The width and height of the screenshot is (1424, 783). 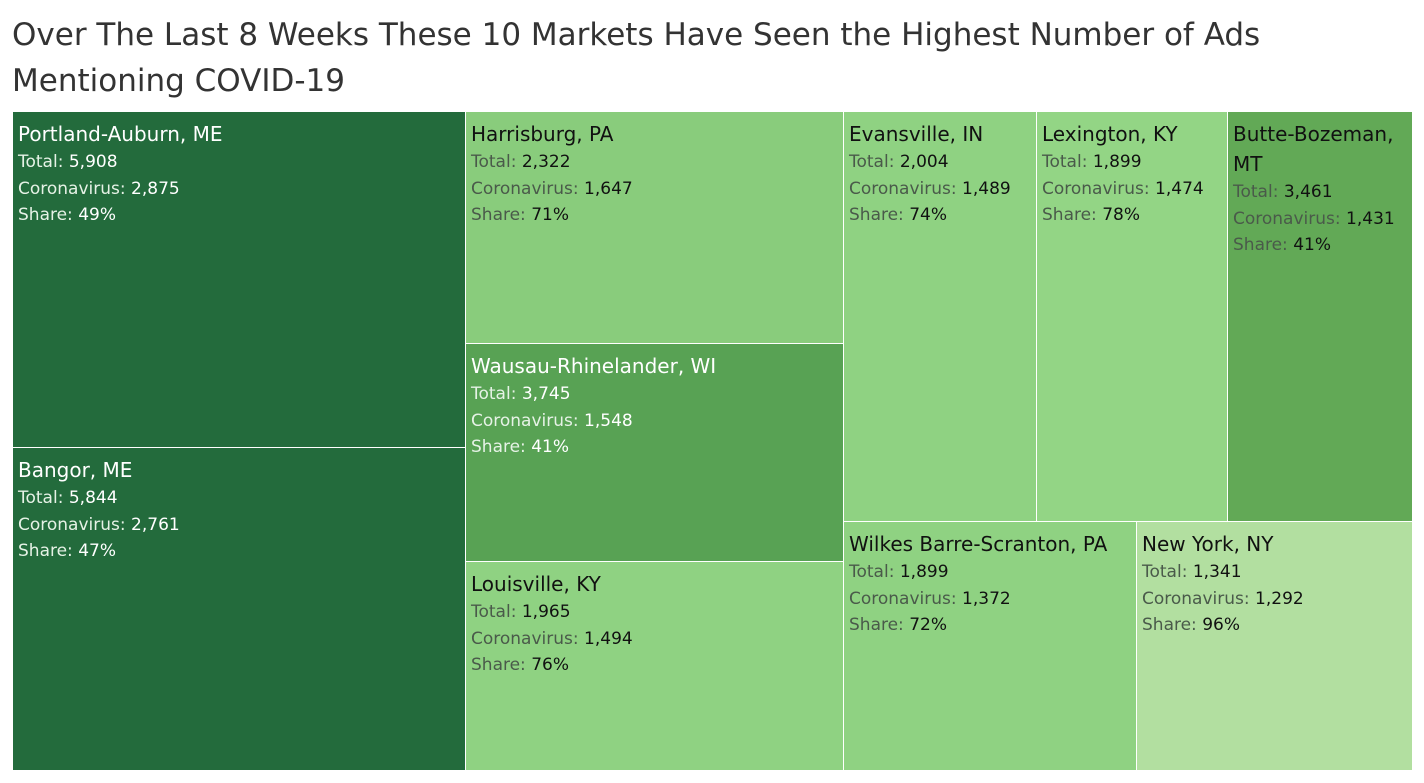 I want to click on tile-coronavirus-row: Coronavirus: 1,292, so click(x=1275, y=599).